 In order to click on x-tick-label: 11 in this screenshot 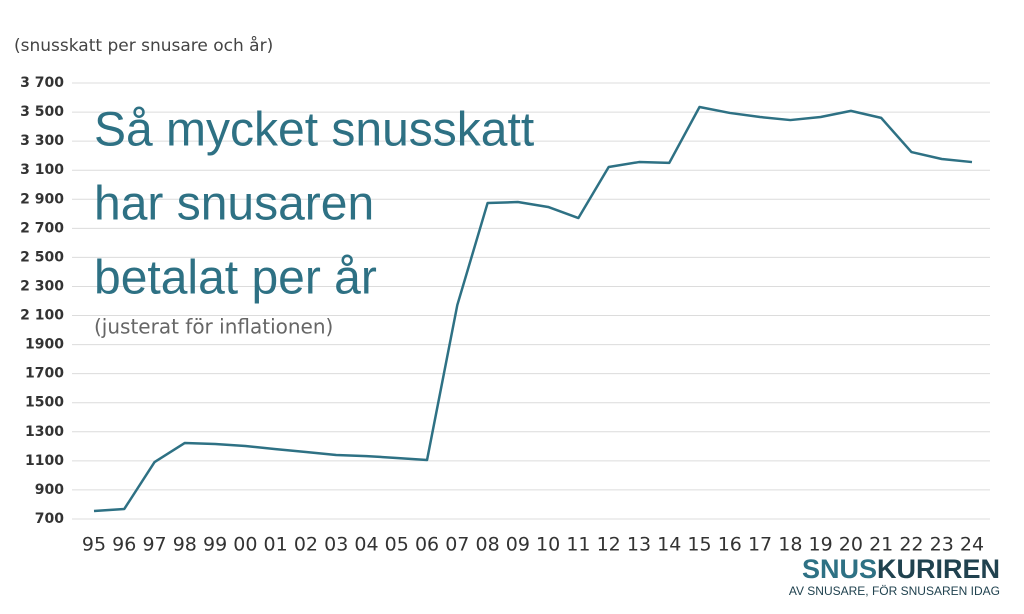, I will do `click(578, 545)`.